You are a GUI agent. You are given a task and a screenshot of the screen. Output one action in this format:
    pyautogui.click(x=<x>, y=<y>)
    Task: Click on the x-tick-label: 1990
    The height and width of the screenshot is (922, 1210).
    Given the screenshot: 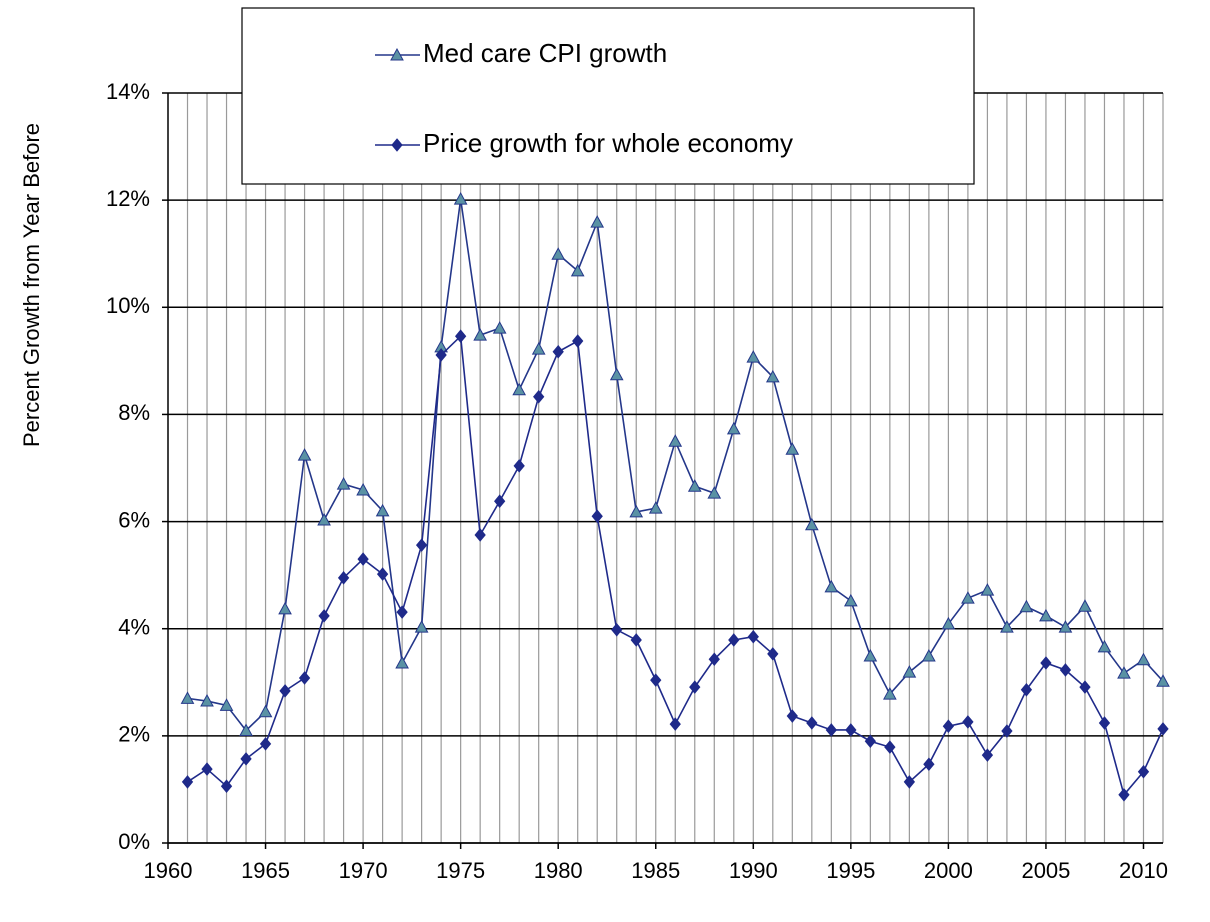 What is the action you would take?
    pyautogui.click(x=753, y=870)
    